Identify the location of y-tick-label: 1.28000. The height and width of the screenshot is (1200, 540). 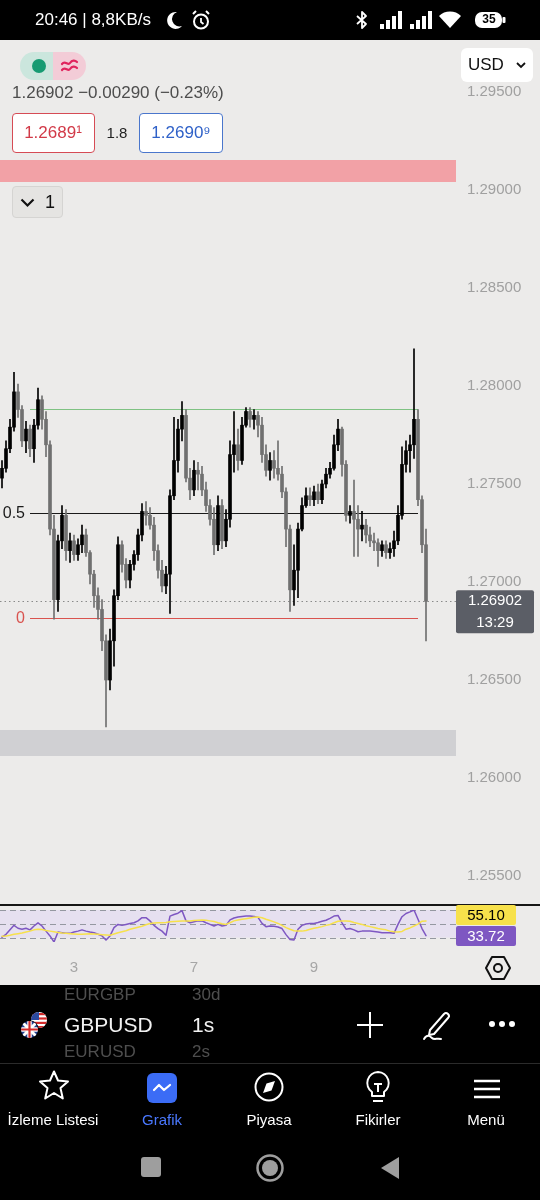
(494, 385).